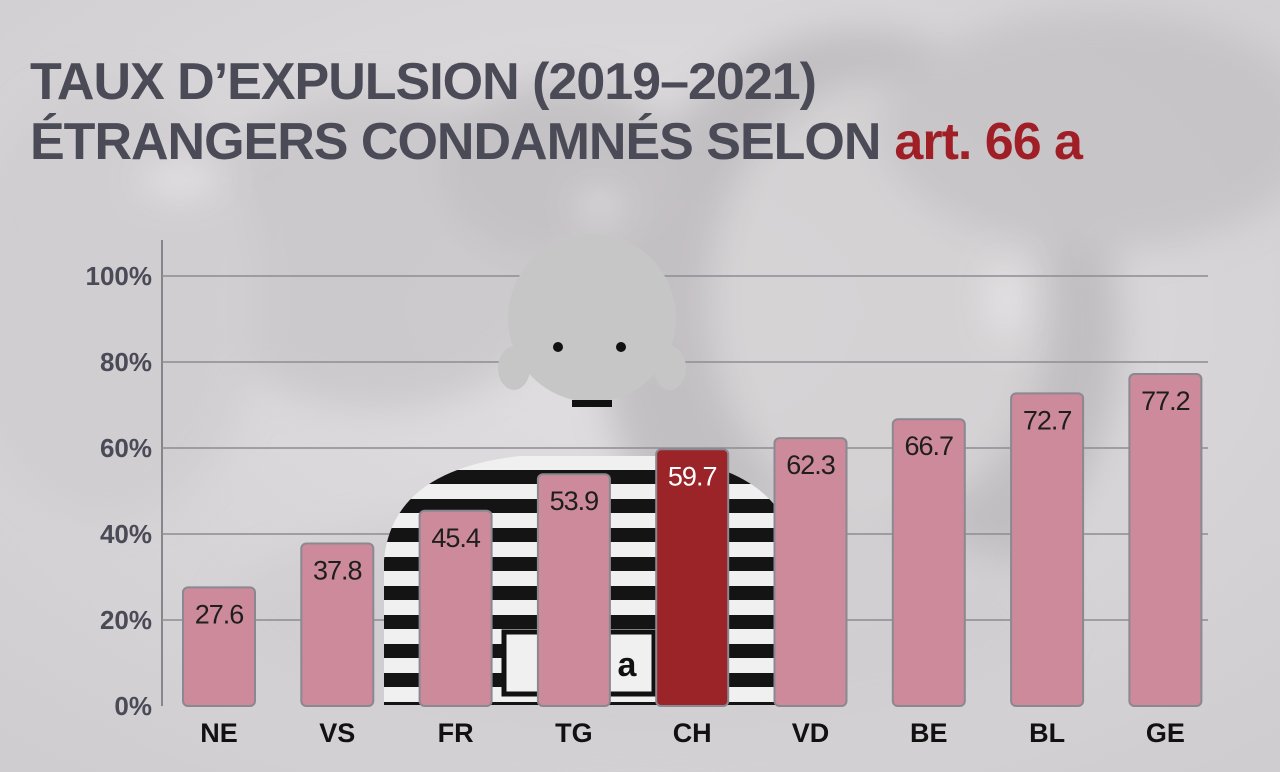 Image resolution: width=1280 pixels, height=772 pixels. What do you see at coordinates (1047, 549) in the screenshot?
I see `bar-bl` at bounding box center [1047, 549].